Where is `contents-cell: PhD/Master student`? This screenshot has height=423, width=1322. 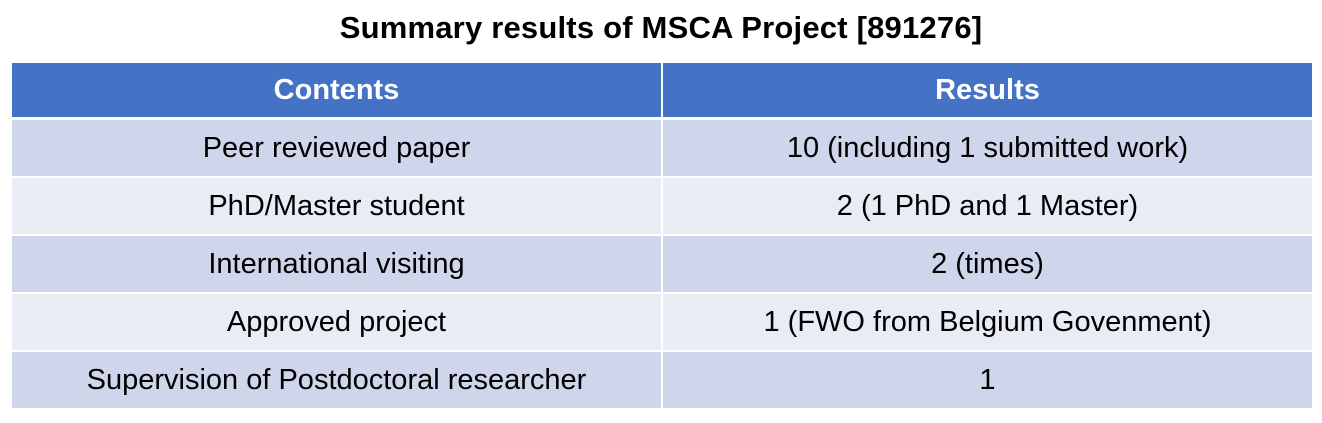
contents-cell: PhD/Master student is located at coordinates (337, 205).